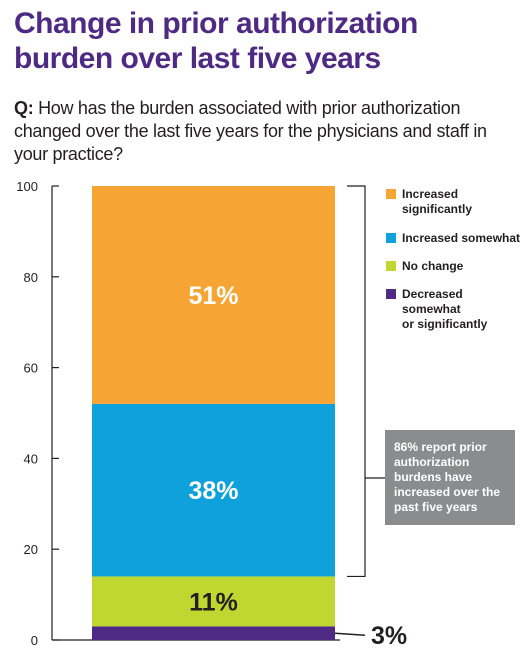  I want to click on bracket, so click(356, 381).